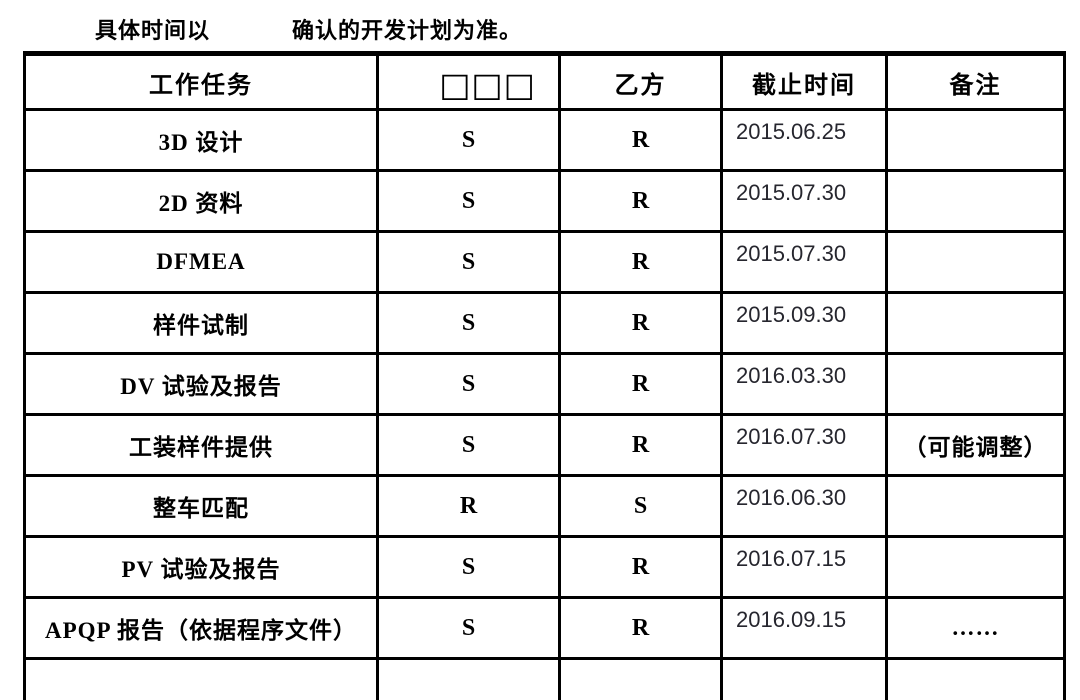 This screenshot has width=1080, height=700. Describe the element at coordinates (201, 201) in the screenshot. I see `task-cell: 2D 资料` at that location.